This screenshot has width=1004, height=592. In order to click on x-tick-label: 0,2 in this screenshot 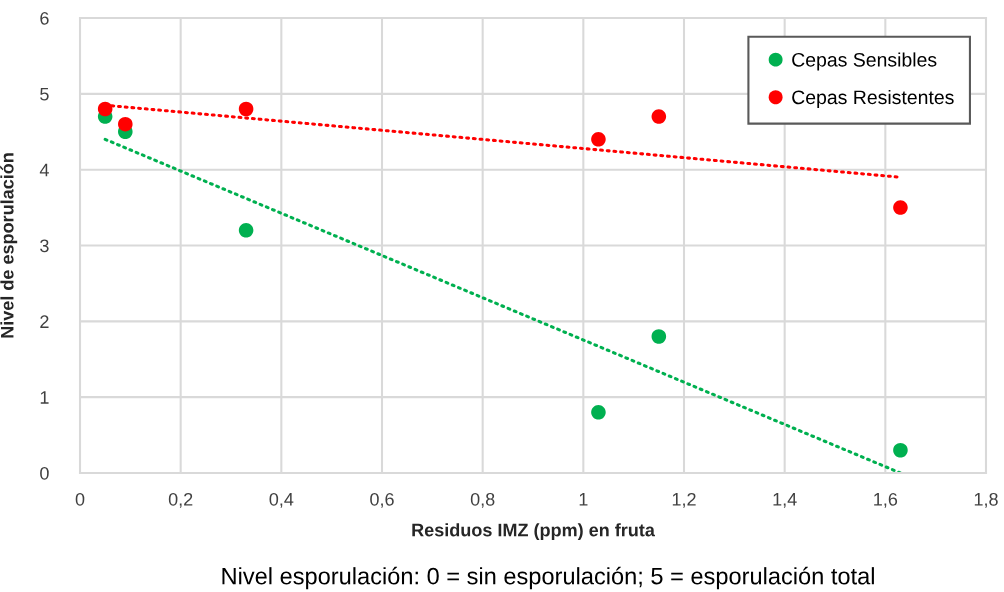, I will do `click(180, 500)`.